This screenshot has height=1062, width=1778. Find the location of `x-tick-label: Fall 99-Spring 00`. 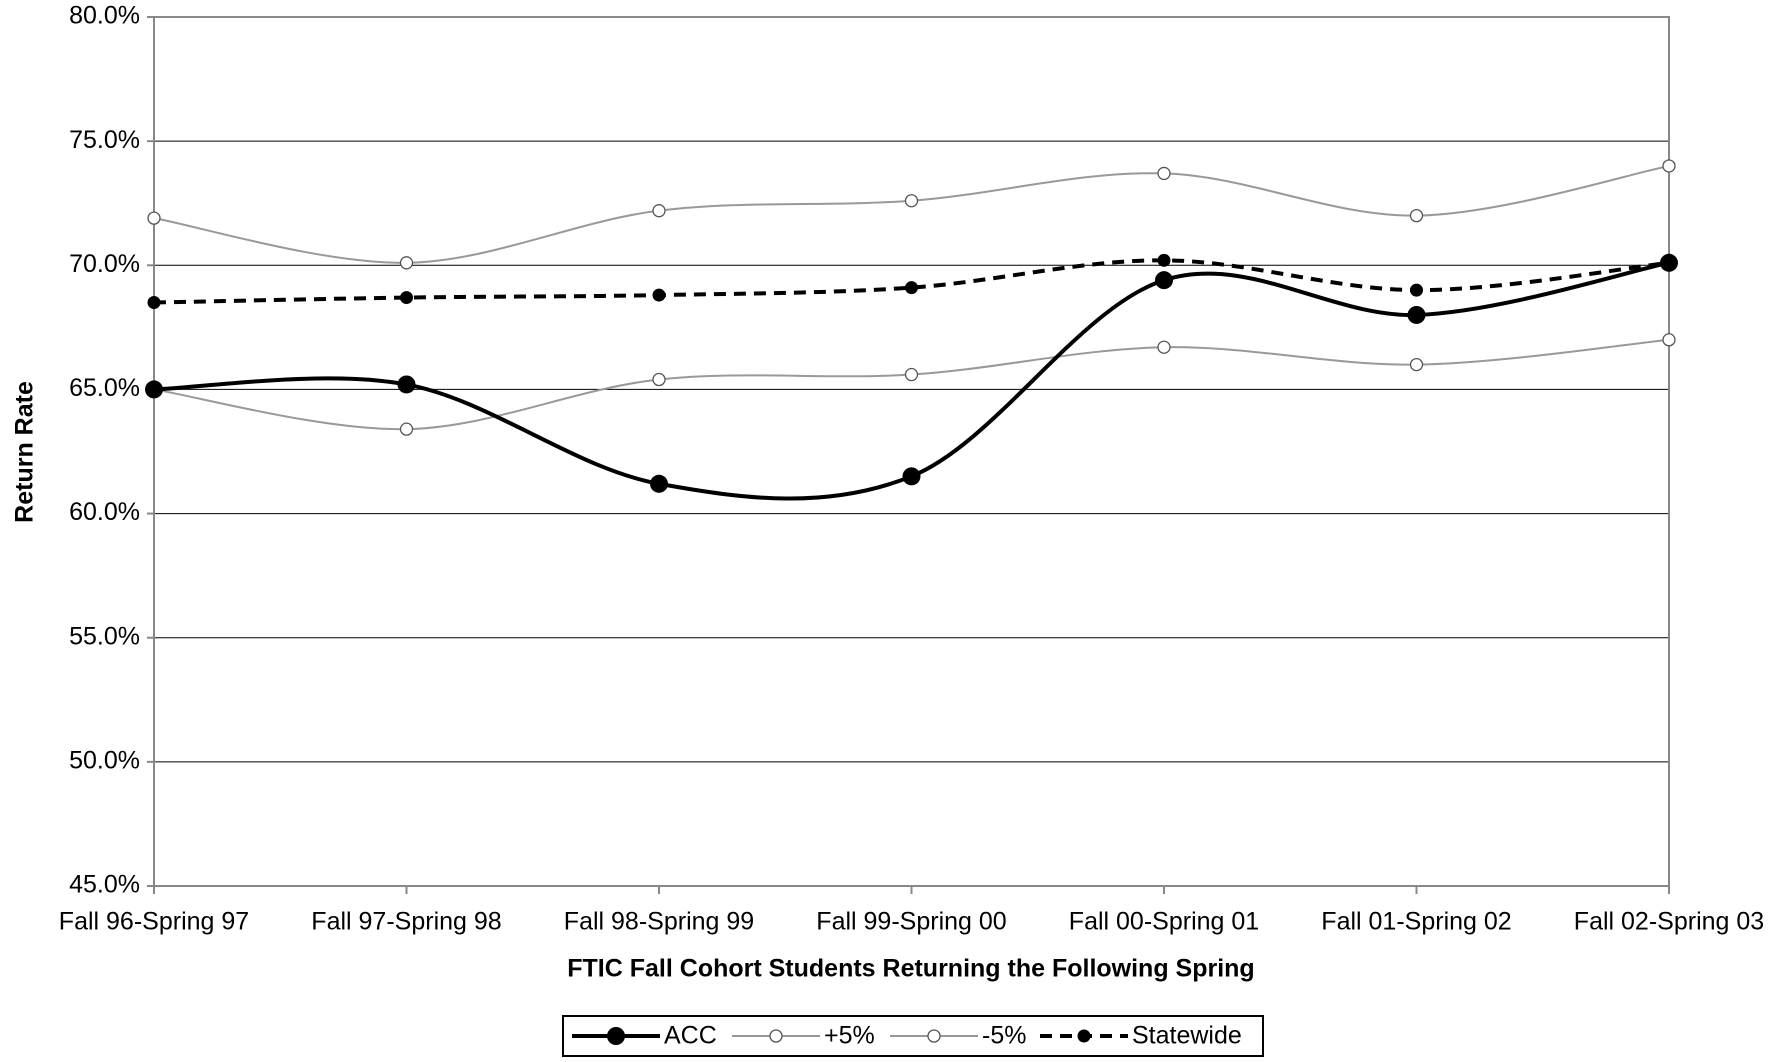

x-tick-label: Fall 99-Spring 00 is located at coordinates (911, 922).